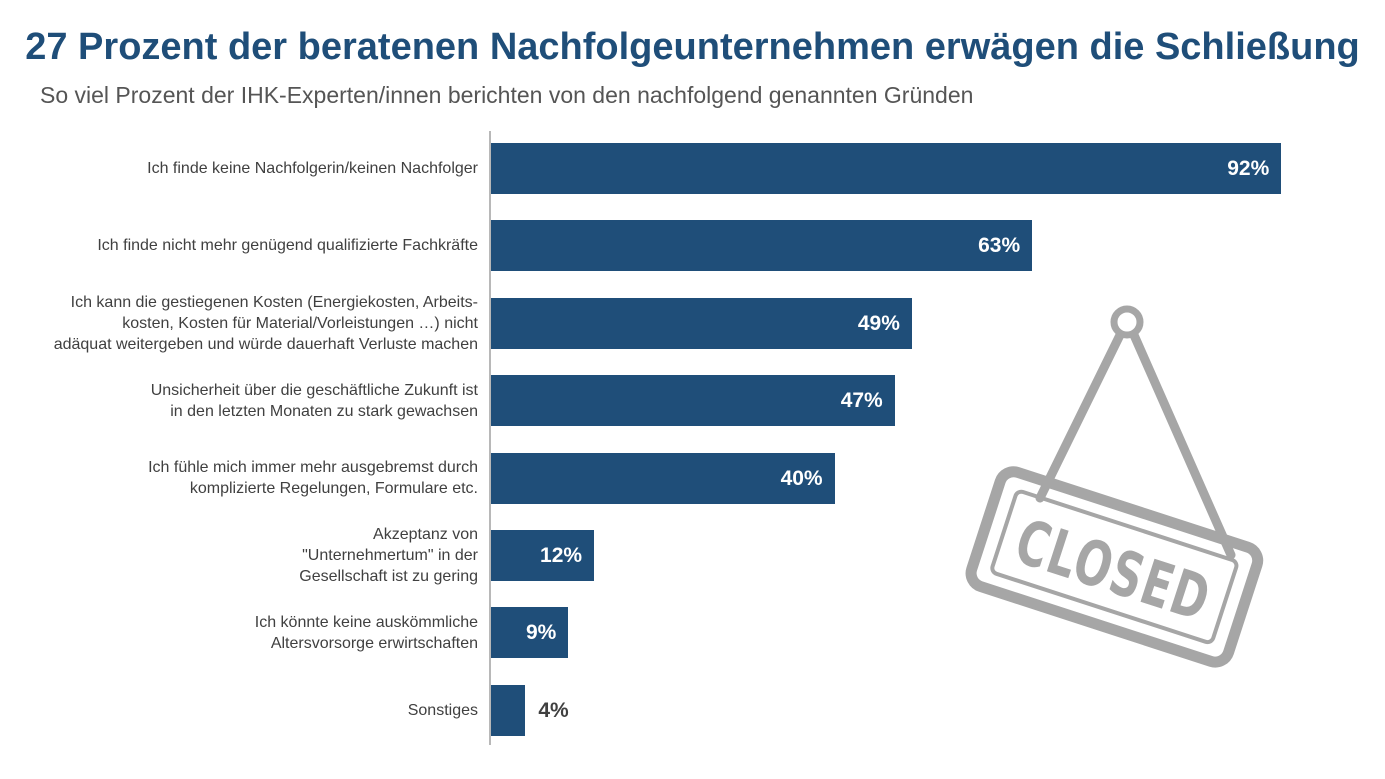  I want to click on category-label-line: Altersvorsorge erwirtschaften, so click(374, 643).